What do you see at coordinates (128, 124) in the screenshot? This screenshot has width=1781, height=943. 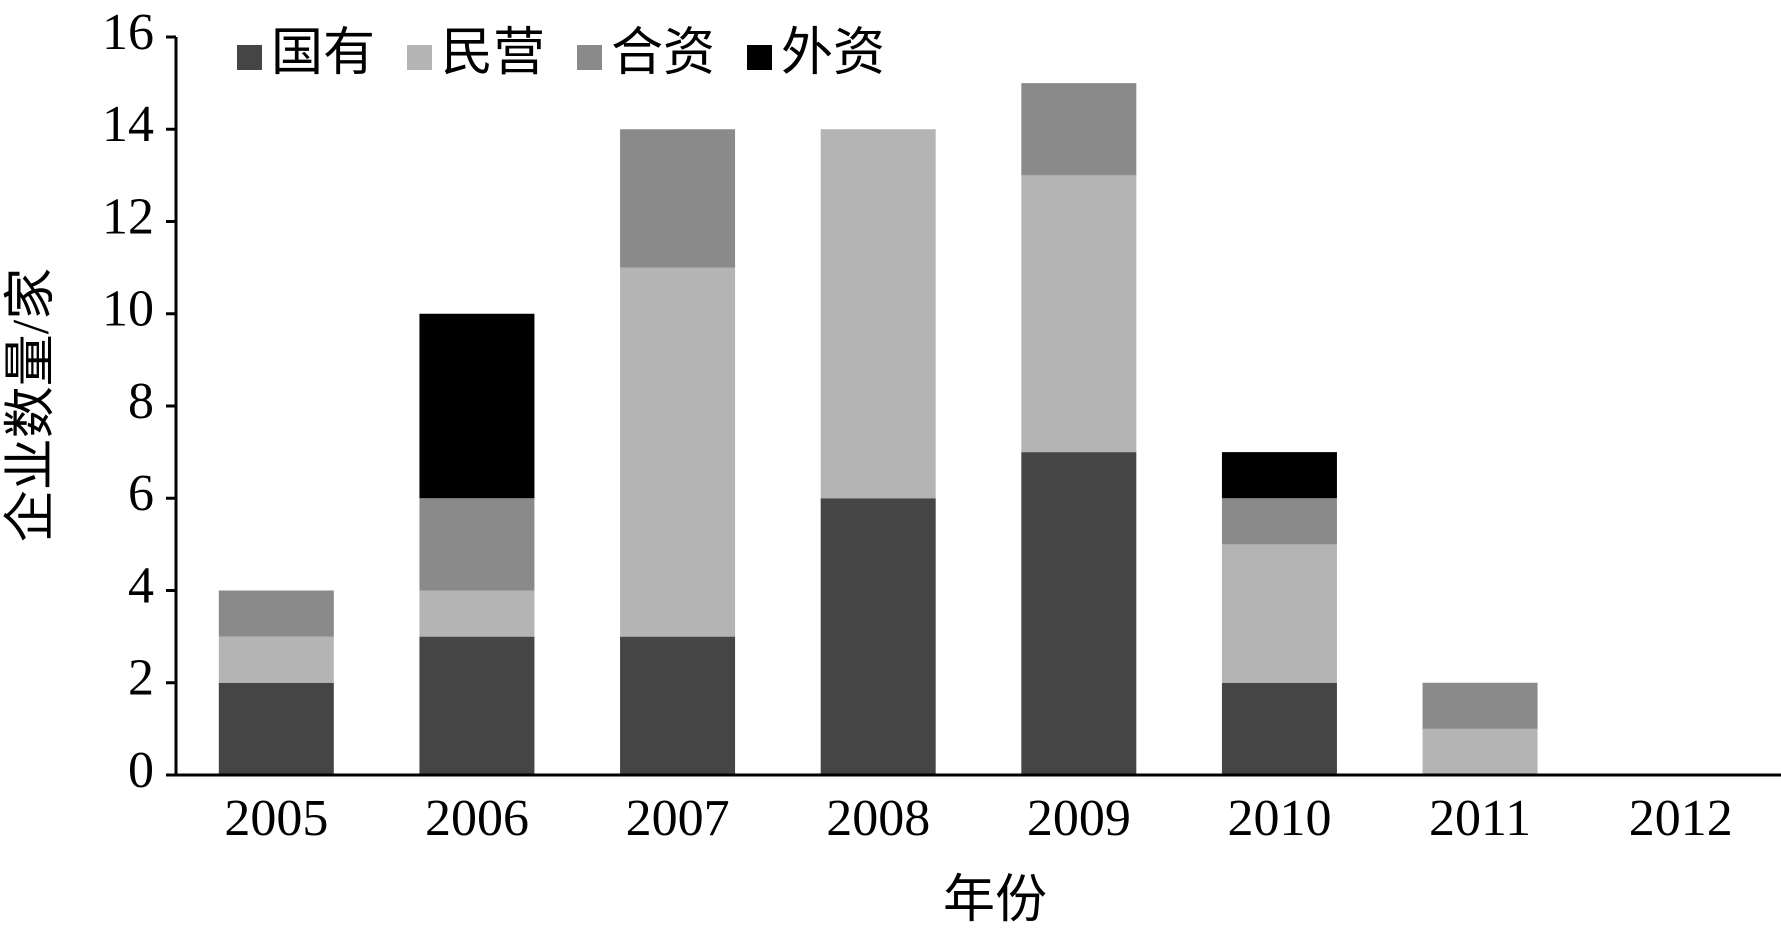 I see `y-tick-label: 14` at bounding box center [128, 124].